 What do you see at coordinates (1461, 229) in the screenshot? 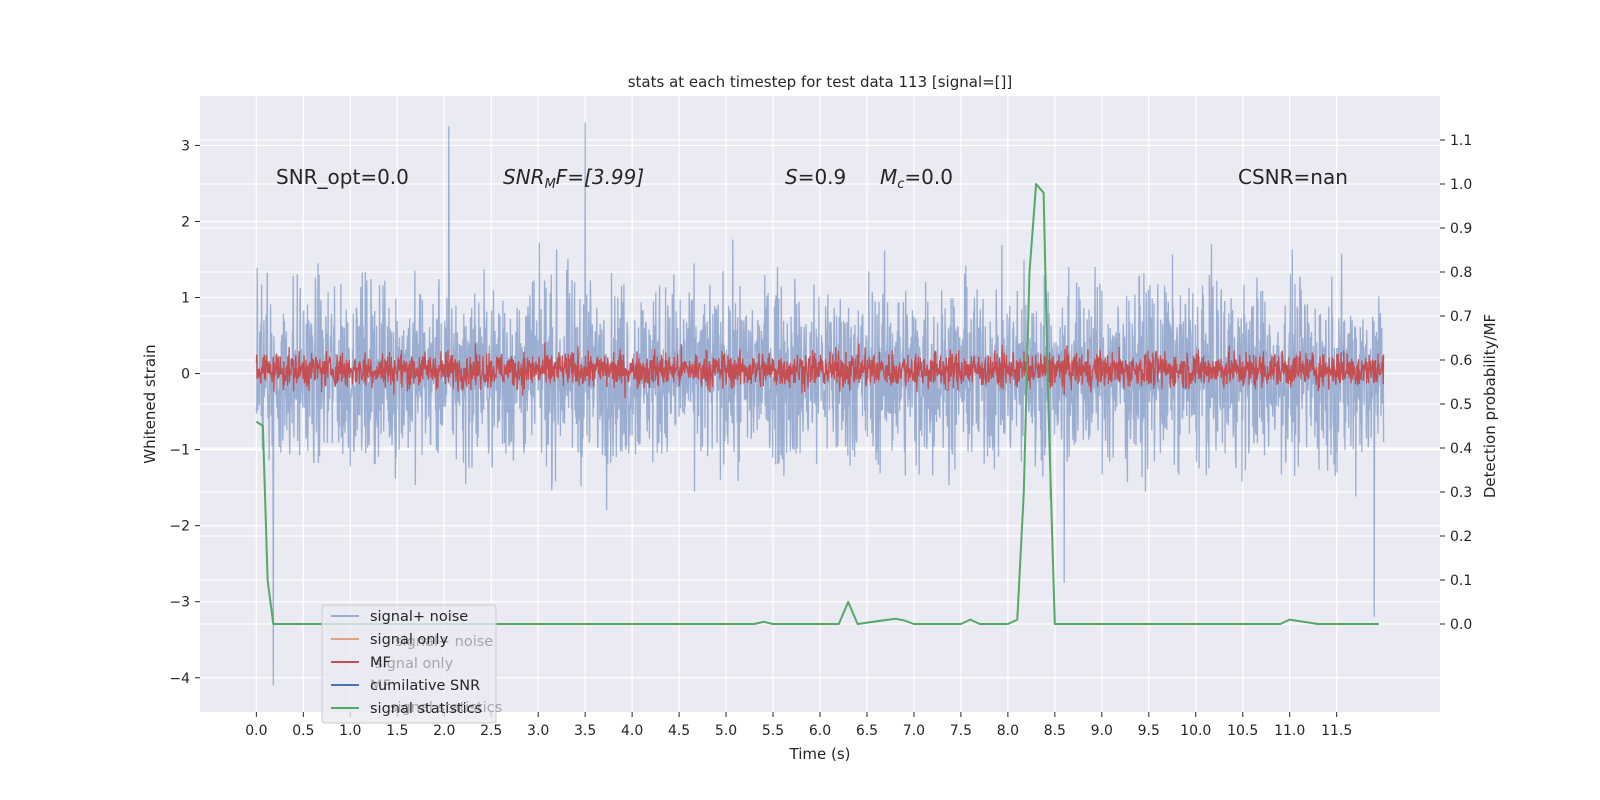
I see `y-tick-label-right: 0.9` at bounding box center [1461, 229].